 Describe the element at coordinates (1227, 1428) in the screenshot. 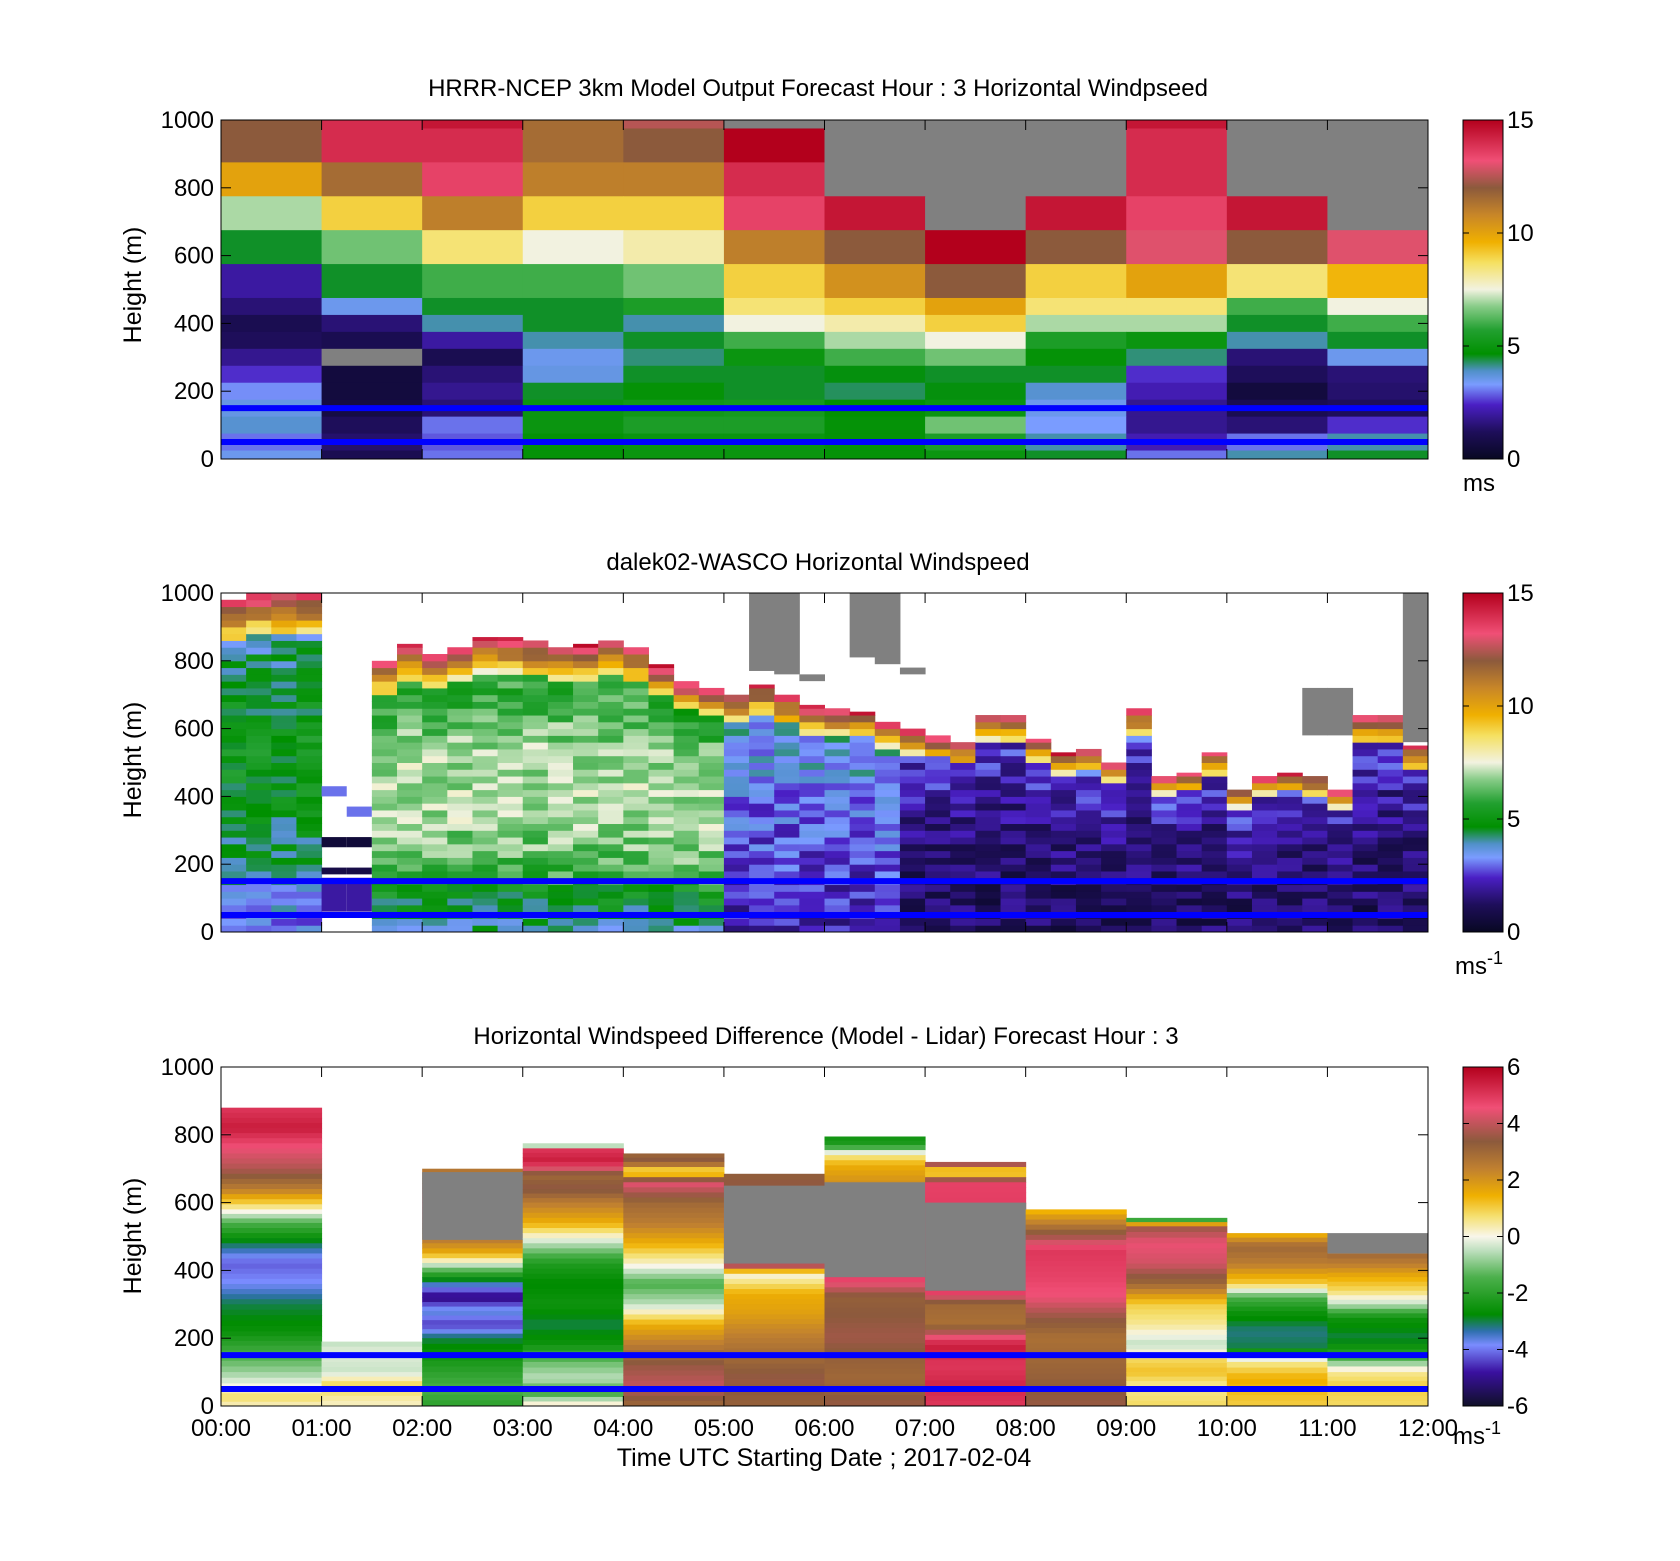

I see `xtick-label: 10:00` at that location.